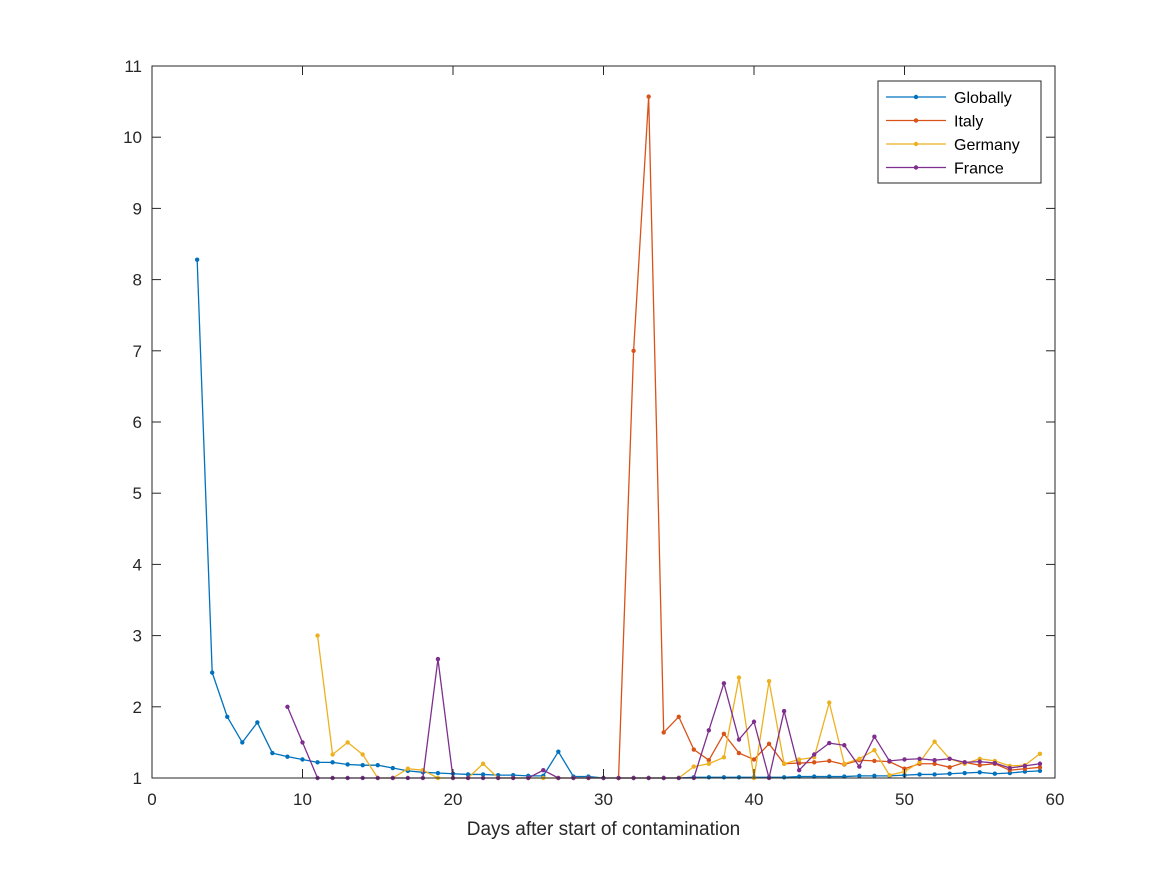  Describe the element at coordinates (604, 829) in the screenshot. I see `x-axis-label: Days after start of contamination` at that location.